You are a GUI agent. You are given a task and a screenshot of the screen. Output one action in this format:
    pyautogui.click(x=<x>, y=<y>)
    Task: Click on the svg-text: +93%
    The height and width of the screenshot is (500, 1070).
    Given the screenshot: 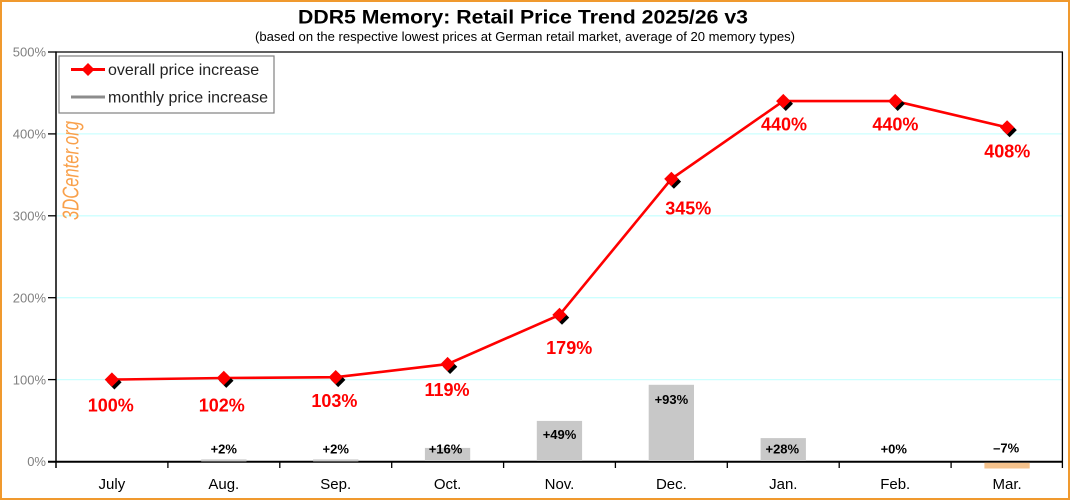 What is the action you would take?
    pyautogui.click(x=672, y=399)
    